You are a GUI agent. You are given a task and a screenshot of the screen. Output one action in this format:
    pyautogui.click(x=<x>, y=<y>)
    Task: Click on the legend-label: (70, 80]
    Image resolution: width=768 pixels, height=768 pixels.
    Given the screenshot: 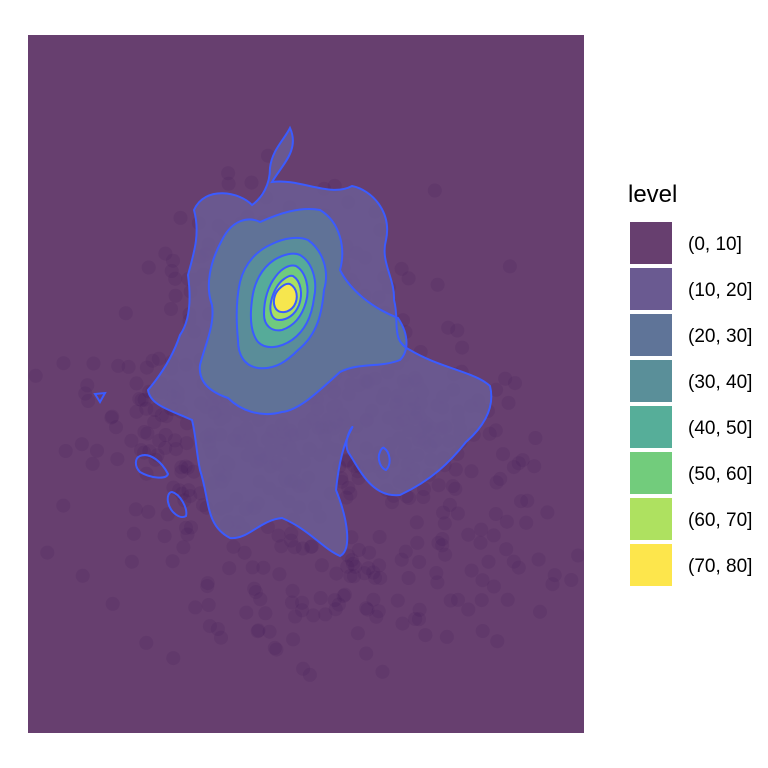 What is the action you would take?
    pyautogui.click(x=720, y=566)
    